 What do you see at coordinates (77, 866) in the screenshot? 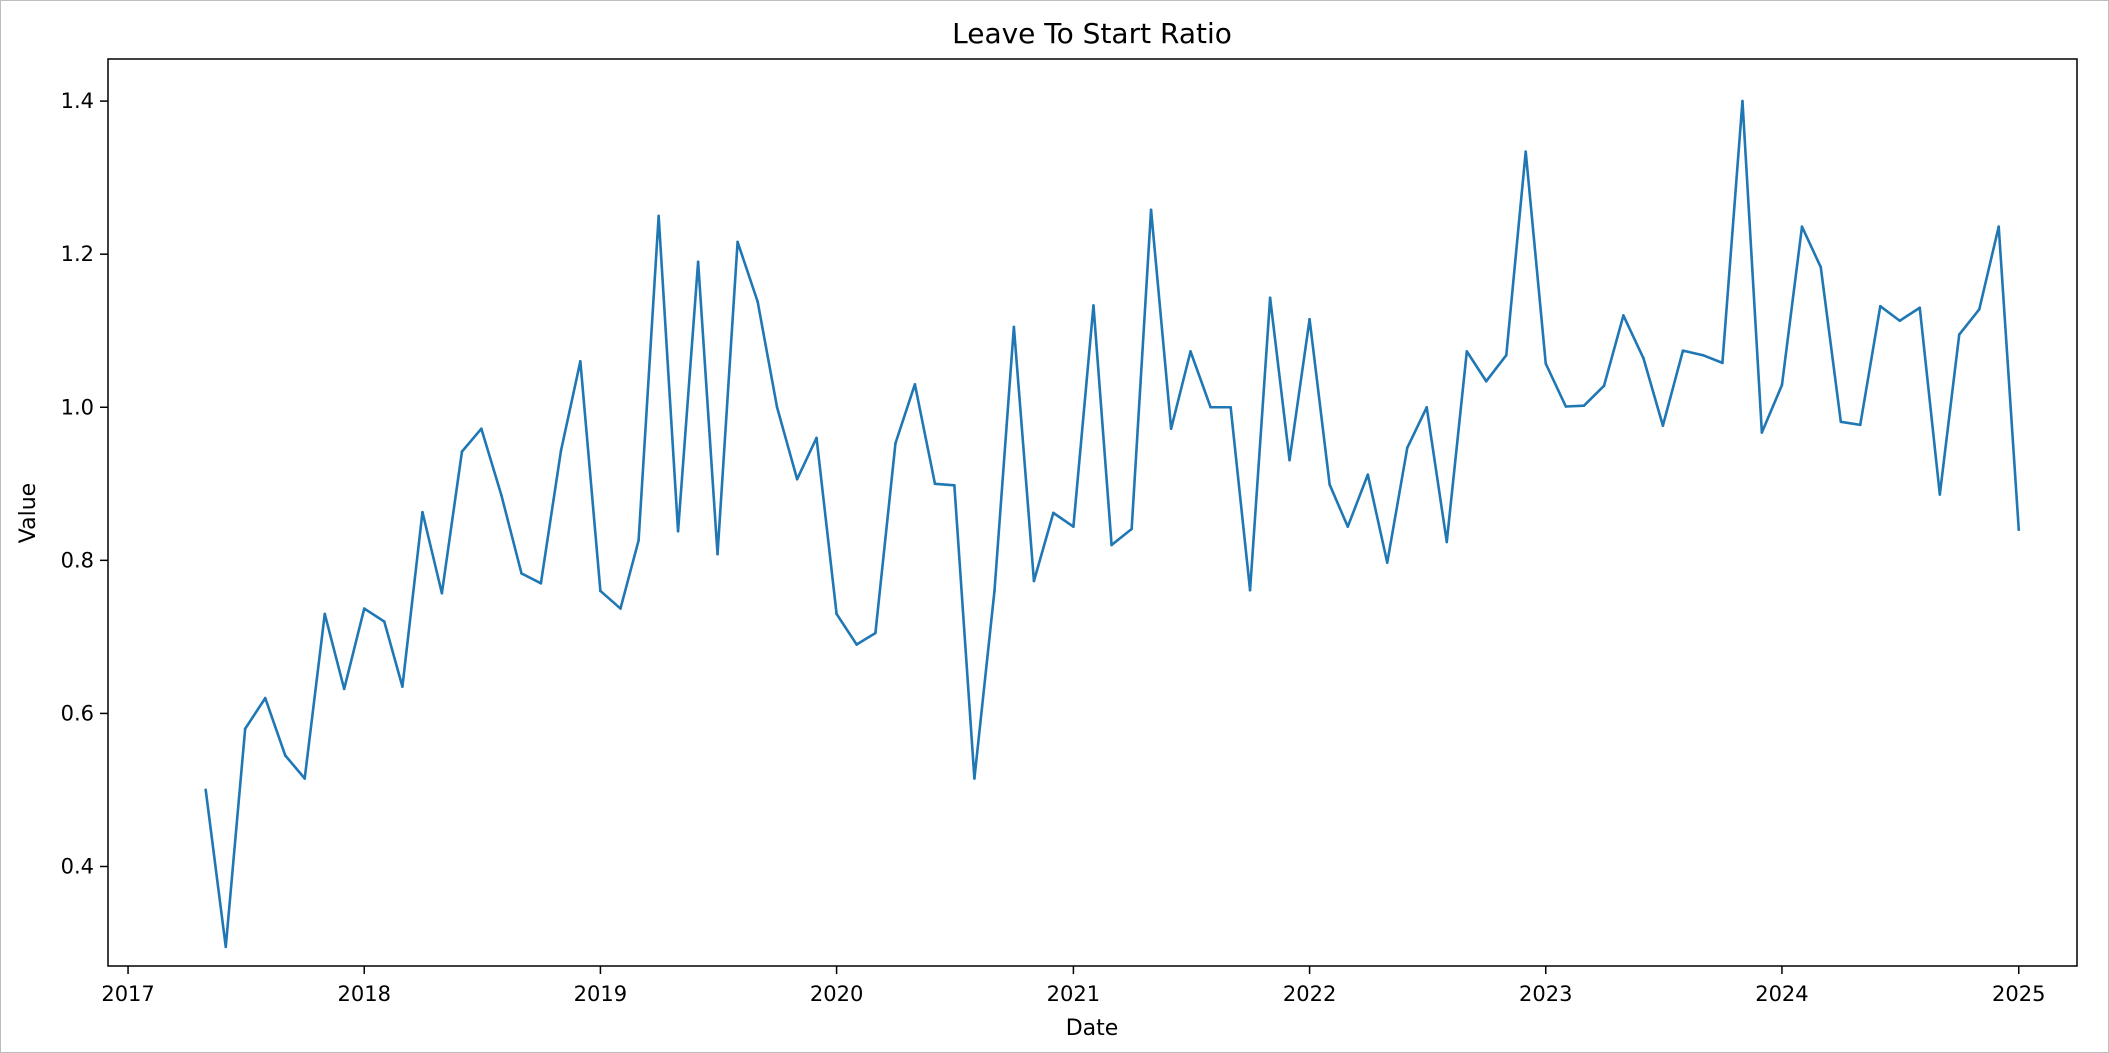
I see `y-tick-label: 0.4` at bounding box center [77, 866].